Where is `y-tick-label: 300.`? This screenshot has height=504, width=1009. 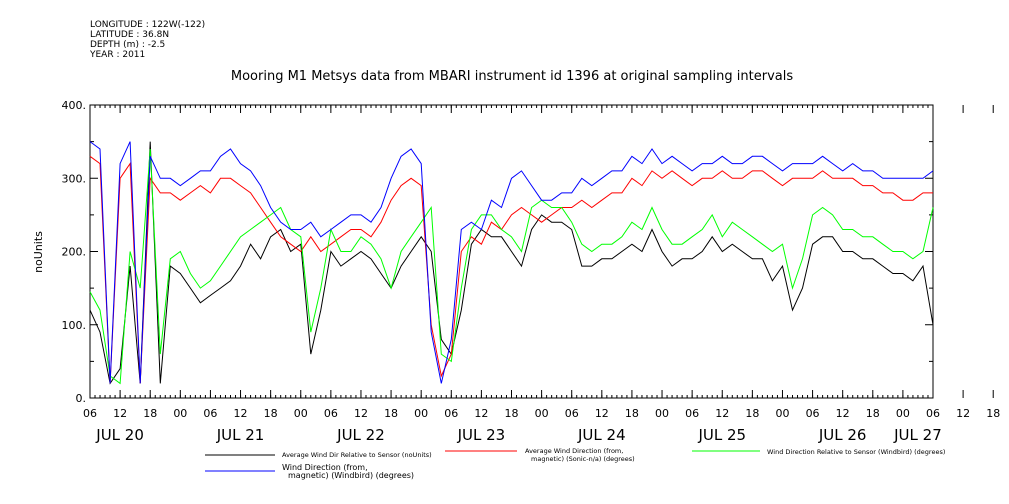
y-tick-label: 300. is located at coordinates (74, 178).